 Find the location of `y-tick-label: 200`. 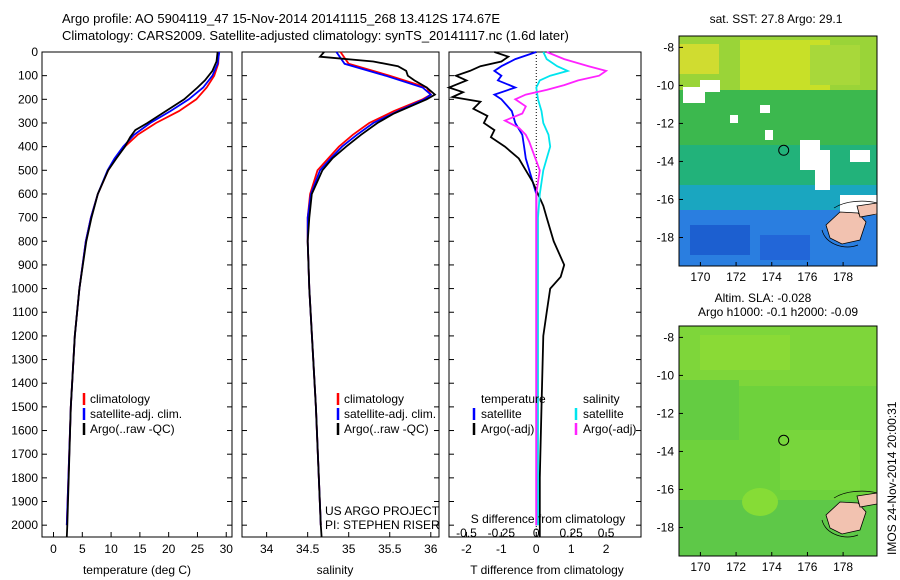

y-tick-label: 200 is located at coordinates (28, 99).